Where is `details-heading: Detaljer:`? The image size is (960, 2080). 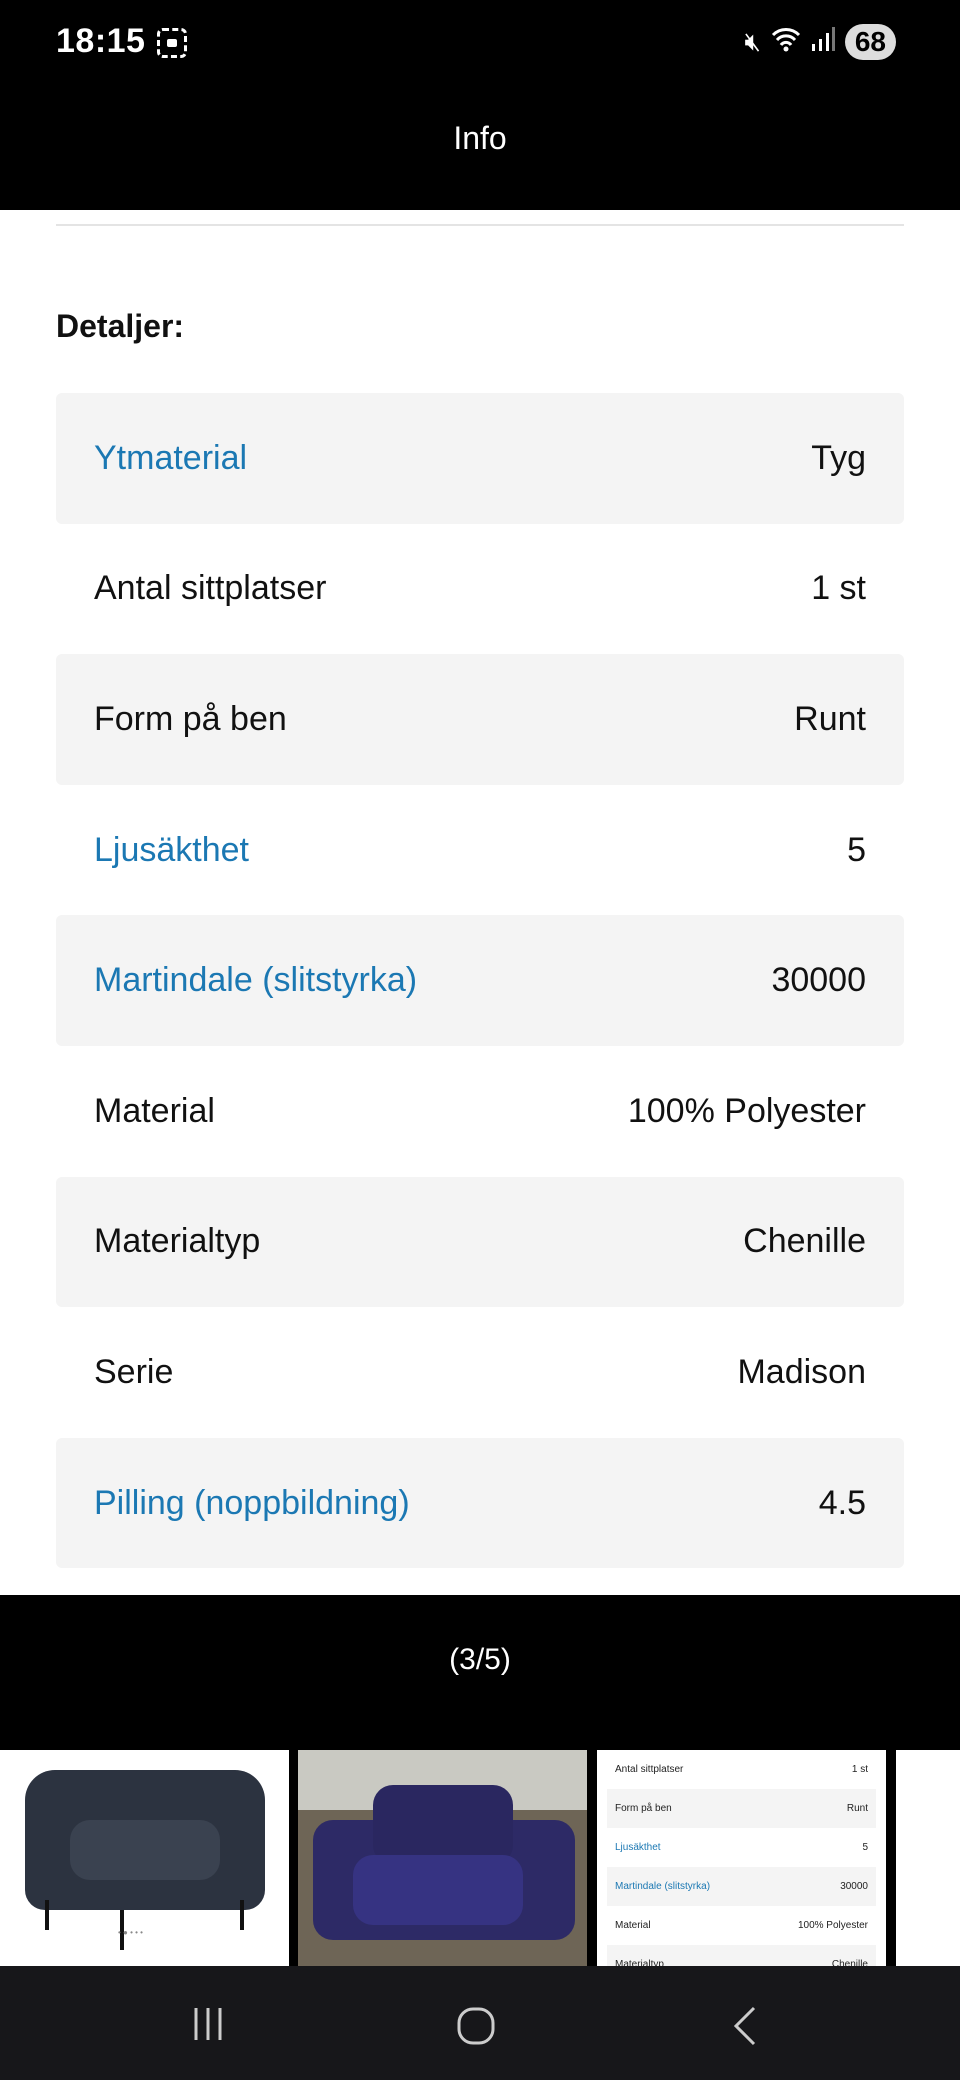
details-heading: Detaljer: is located at coordinates (120, 326).